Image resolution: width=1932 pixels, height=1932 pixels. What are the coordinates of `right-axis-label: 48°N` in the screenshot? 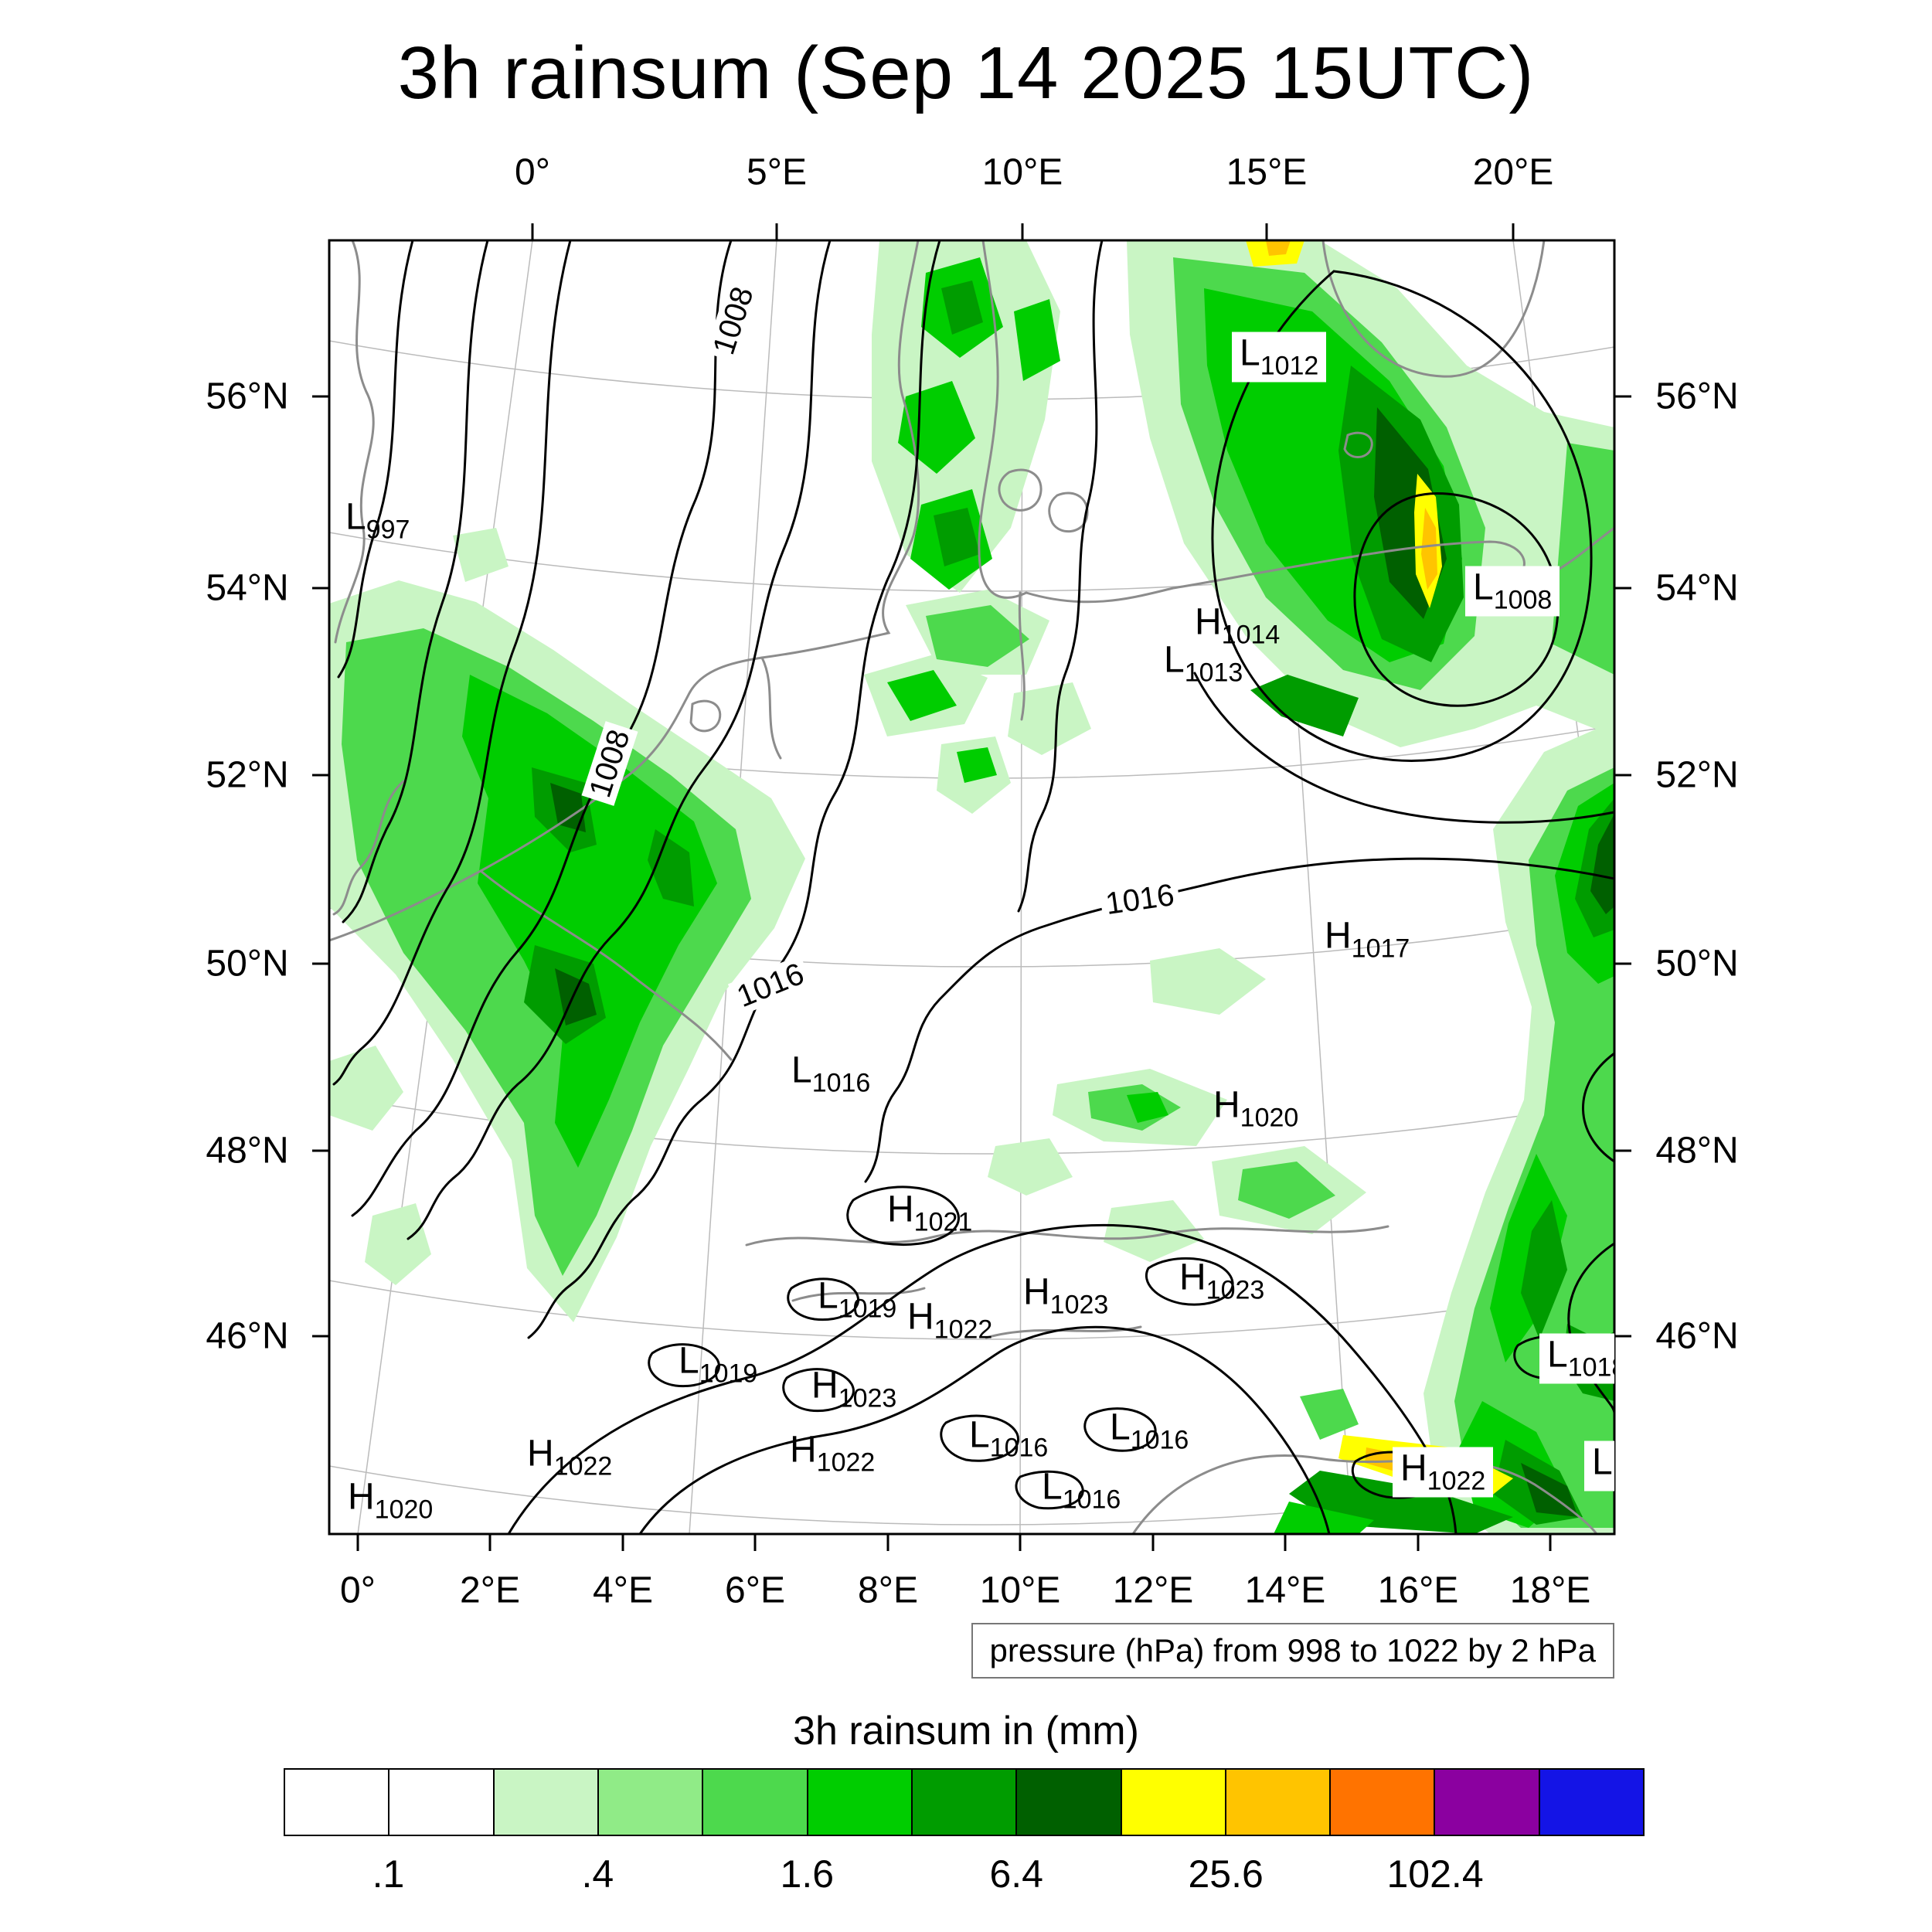 It's located at (1697, 1151).